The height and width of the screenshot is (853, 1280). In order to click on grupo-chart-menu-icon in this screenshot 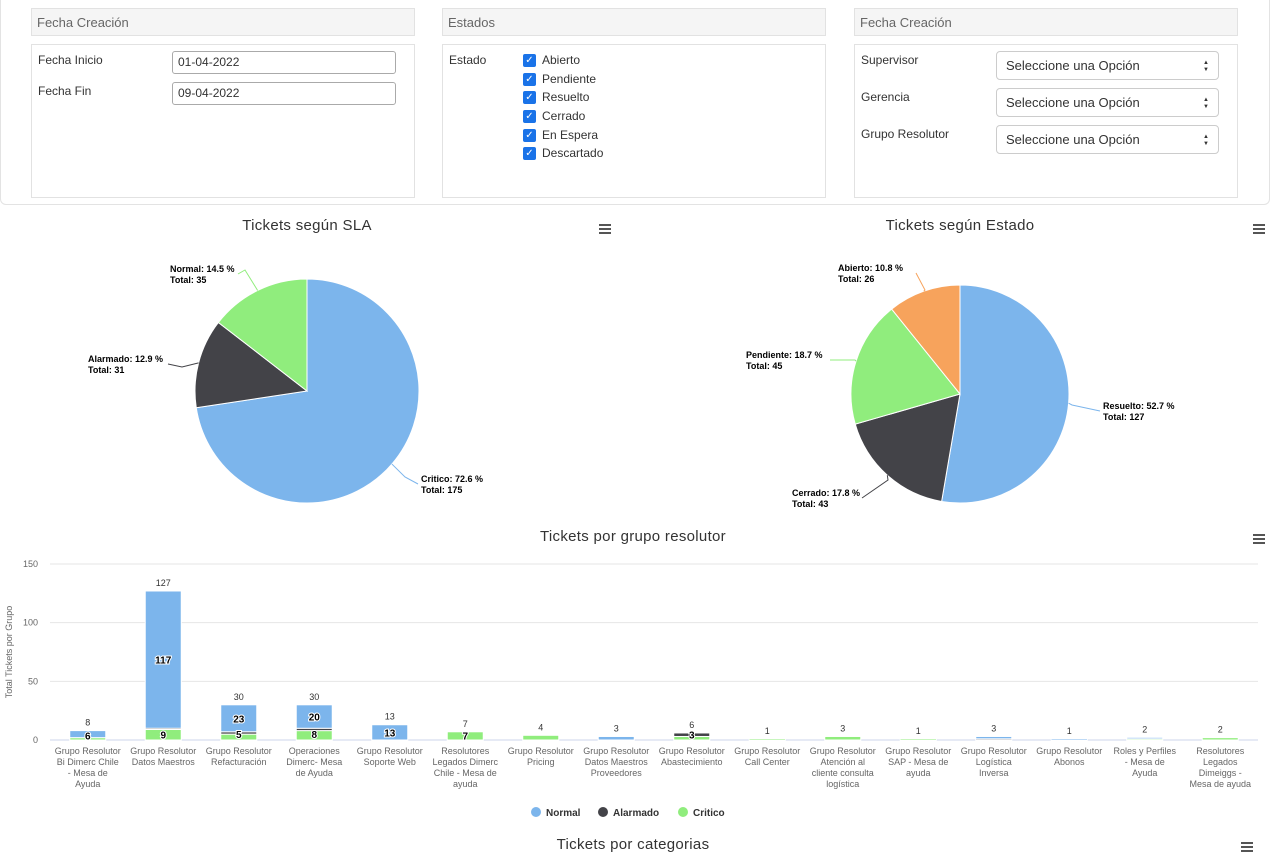, I will do `click(1259, 539)`.